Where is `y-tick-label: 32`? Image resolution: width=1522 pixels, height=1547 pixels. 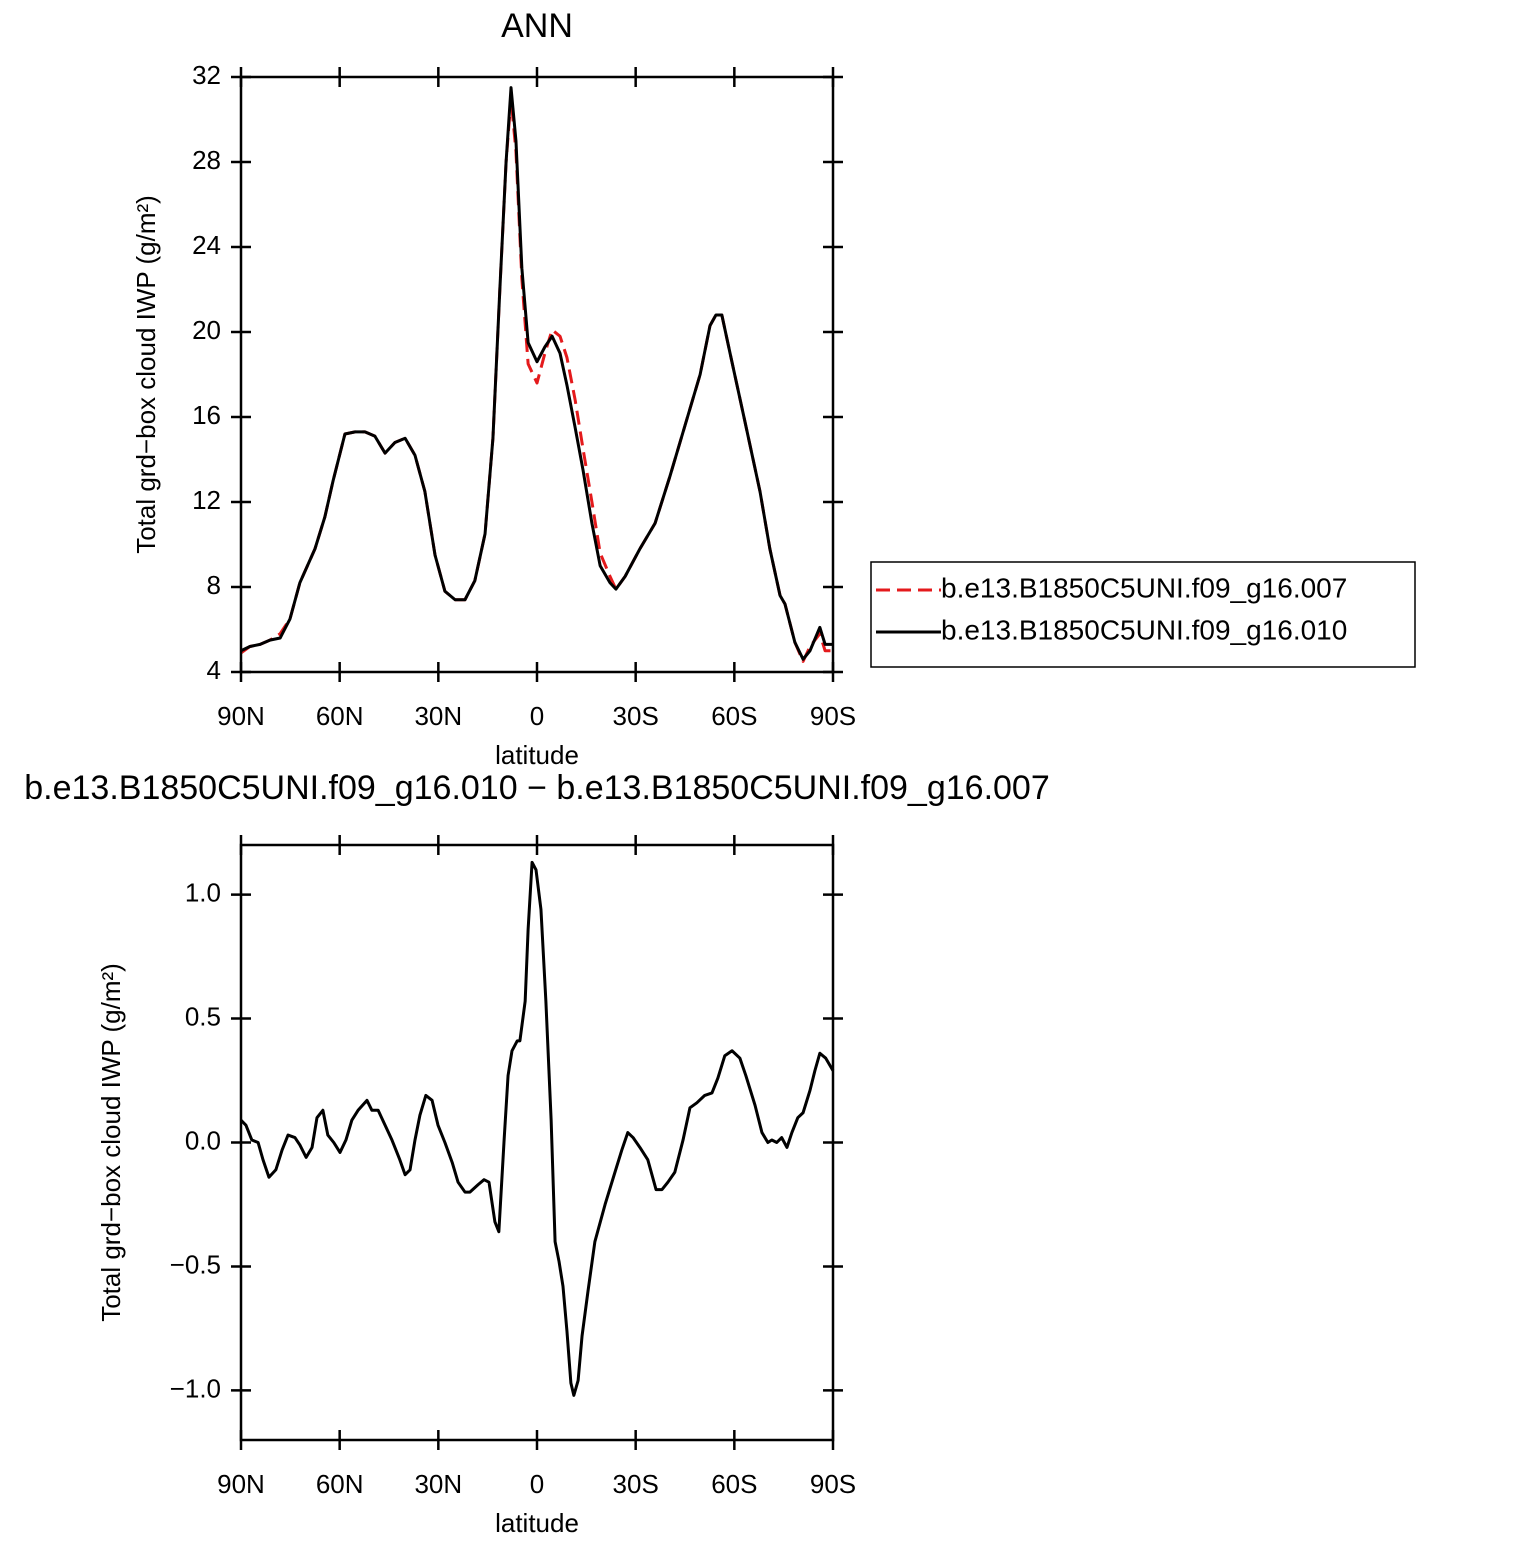 y-tick-label: 32 is located at coordinates (206, 75).